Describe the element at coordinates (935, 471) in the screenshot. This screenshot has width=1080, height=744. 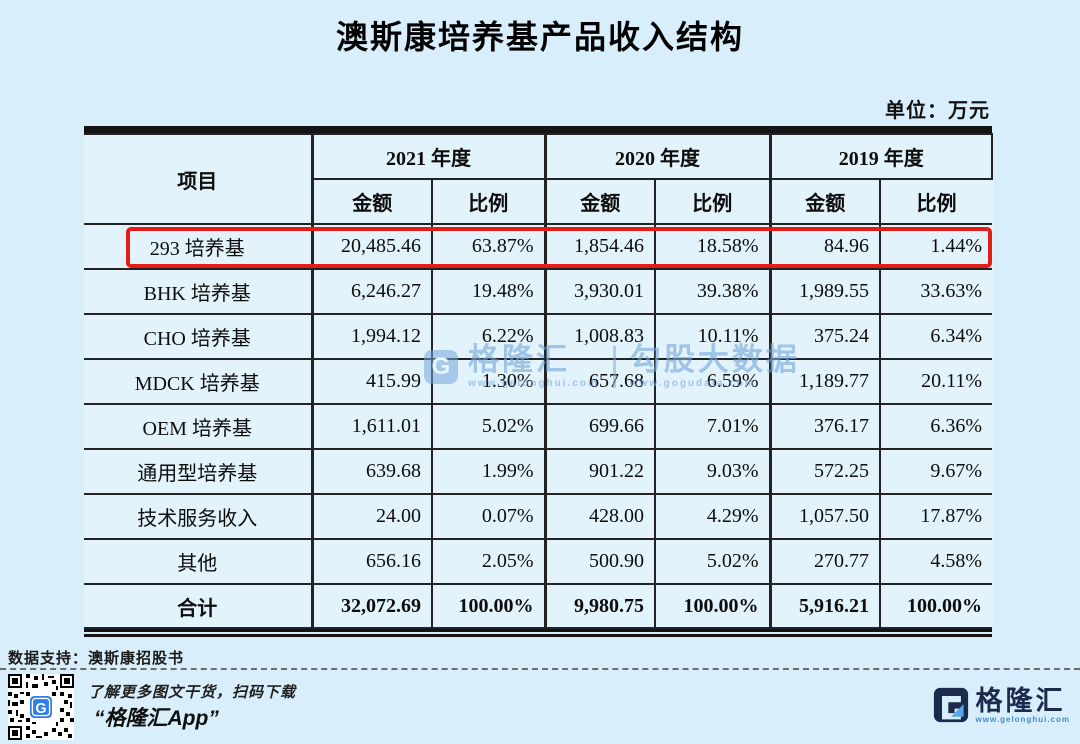
I see `table-cell: 9.67%` at that location.